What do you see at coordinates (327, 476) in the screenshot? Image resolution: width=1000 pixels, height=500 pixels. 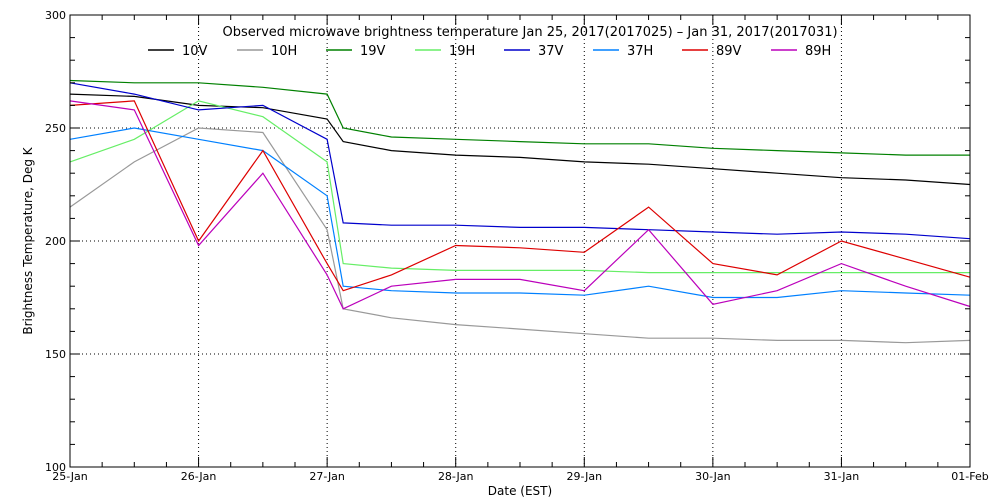 I see `x-tick-label: 27-Jan` at bounding box center [327, 476].